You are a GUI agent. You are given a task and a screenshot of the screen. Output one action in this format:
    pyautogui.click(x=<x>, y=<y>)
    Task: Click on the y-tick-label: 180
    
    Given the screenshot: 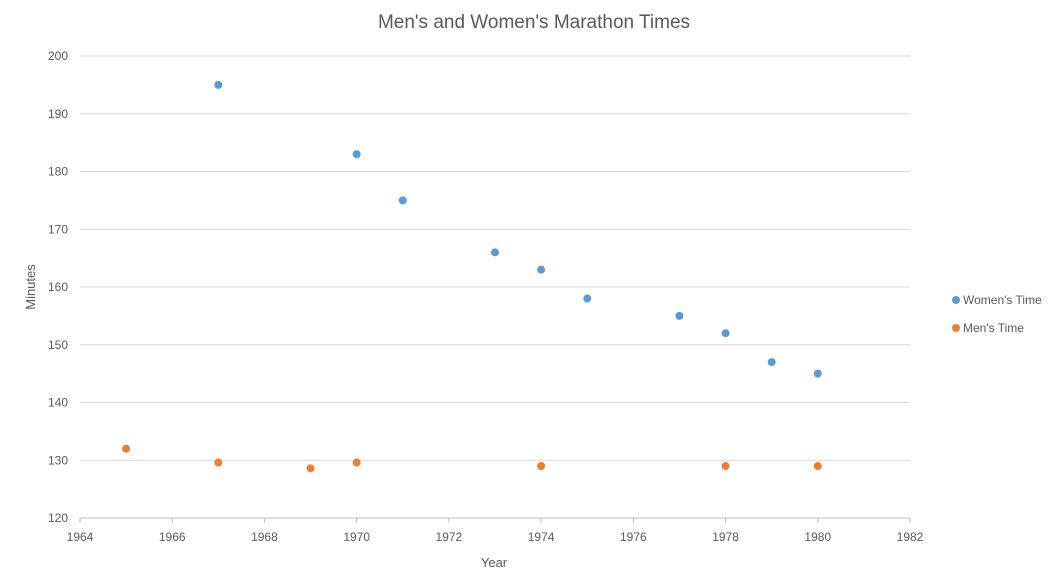 What is the action you would take?
    pyautogui.click(x=58, y=172)
    